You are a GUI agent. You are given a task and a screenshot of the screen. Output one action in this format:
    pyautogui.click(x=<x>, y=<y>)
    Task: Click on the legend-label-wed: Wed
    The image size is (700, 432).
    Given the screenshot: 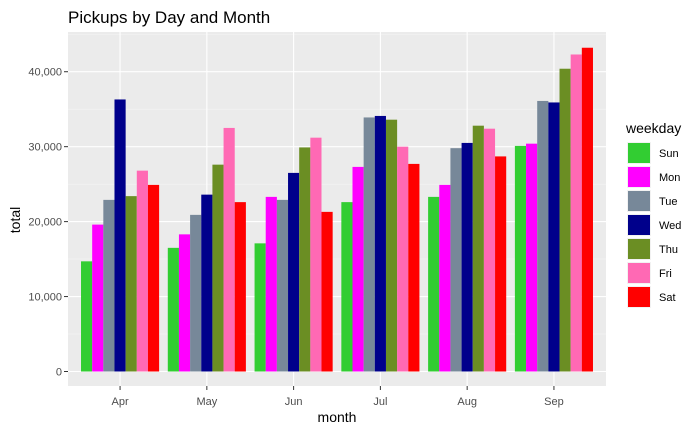 What is the action you would take?
    pyautogui.click(x=670, y=226)
    